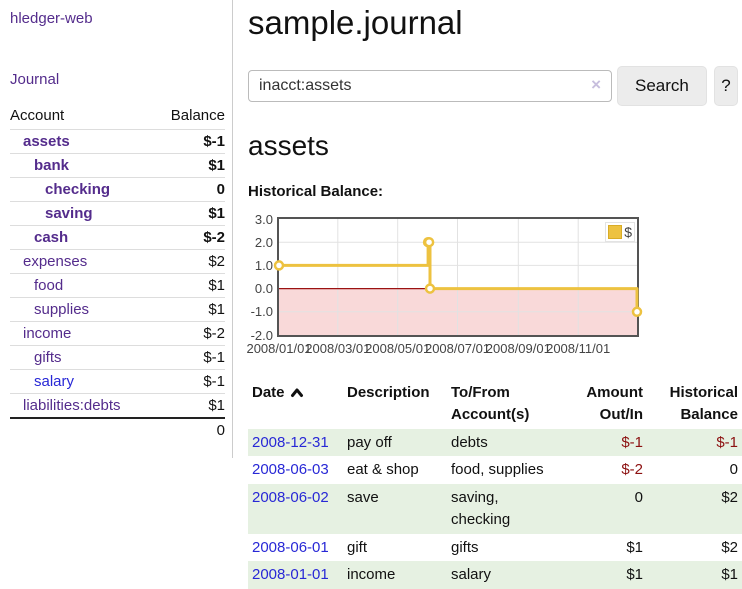 The width and height of the screenshot is (742, 589). What do you see at coordinates (54, 381) in the screenshot?
I see `account-link-salary: salary` at bounding box center [54, 381].